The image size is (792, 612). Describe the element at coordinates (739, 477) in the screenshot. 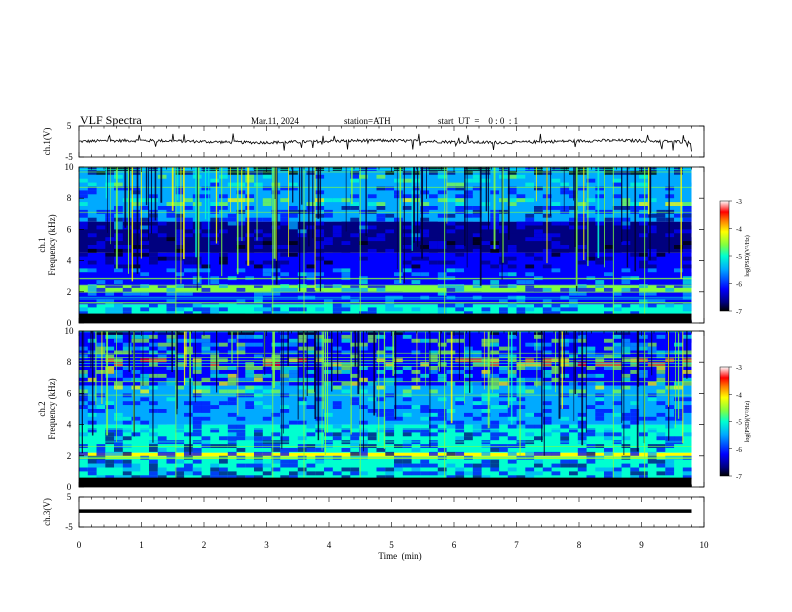

I see `colorbar-tick-label: -7` at that location.